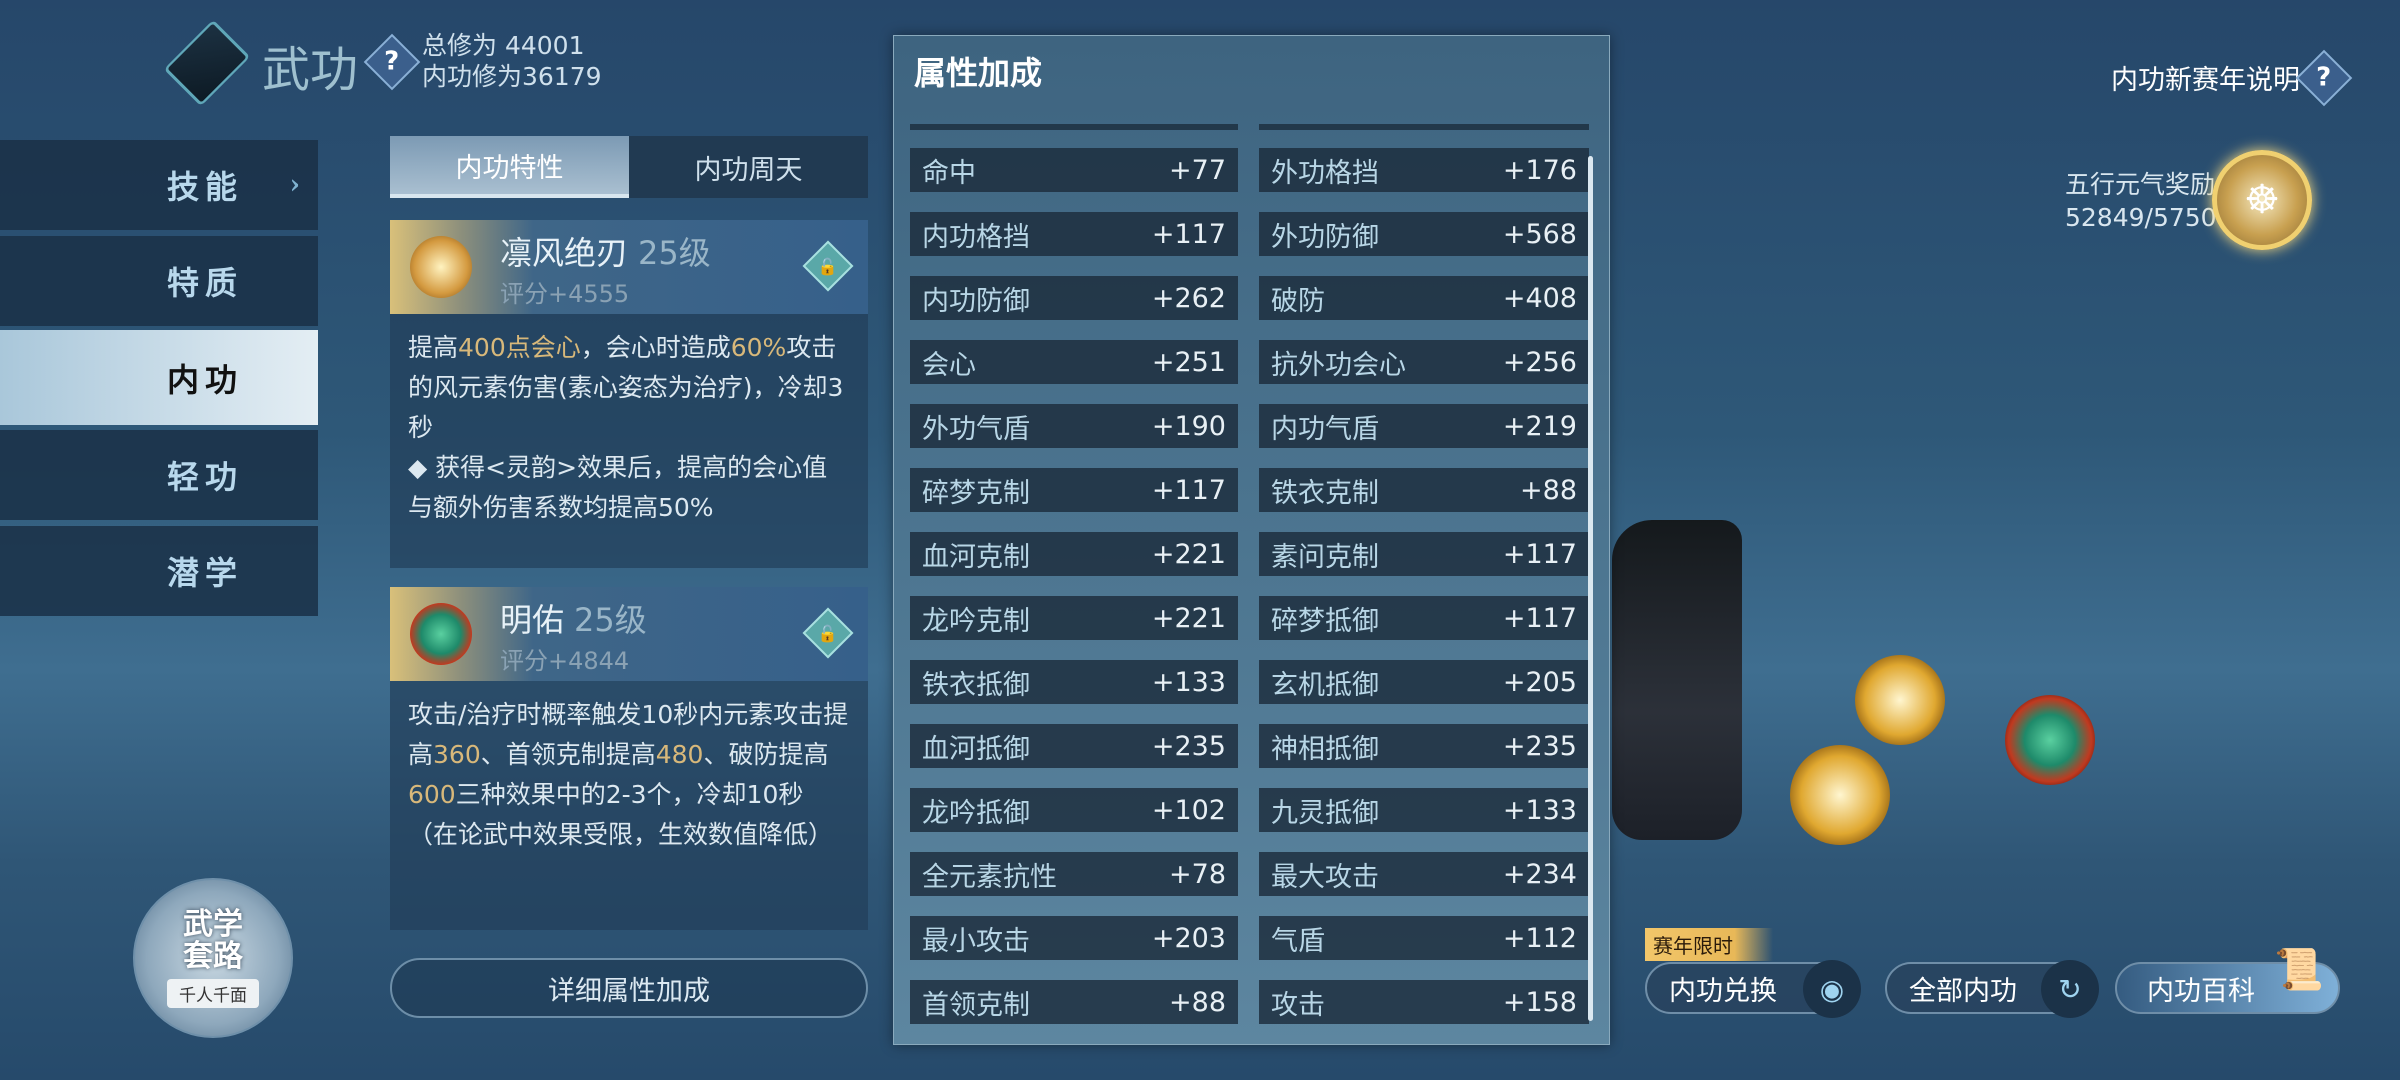  What do you see at coordinates (1074, 298) in the screenshot?
I see `attribute-row: 内功防御 +262` at bounding box center [1074, 298].